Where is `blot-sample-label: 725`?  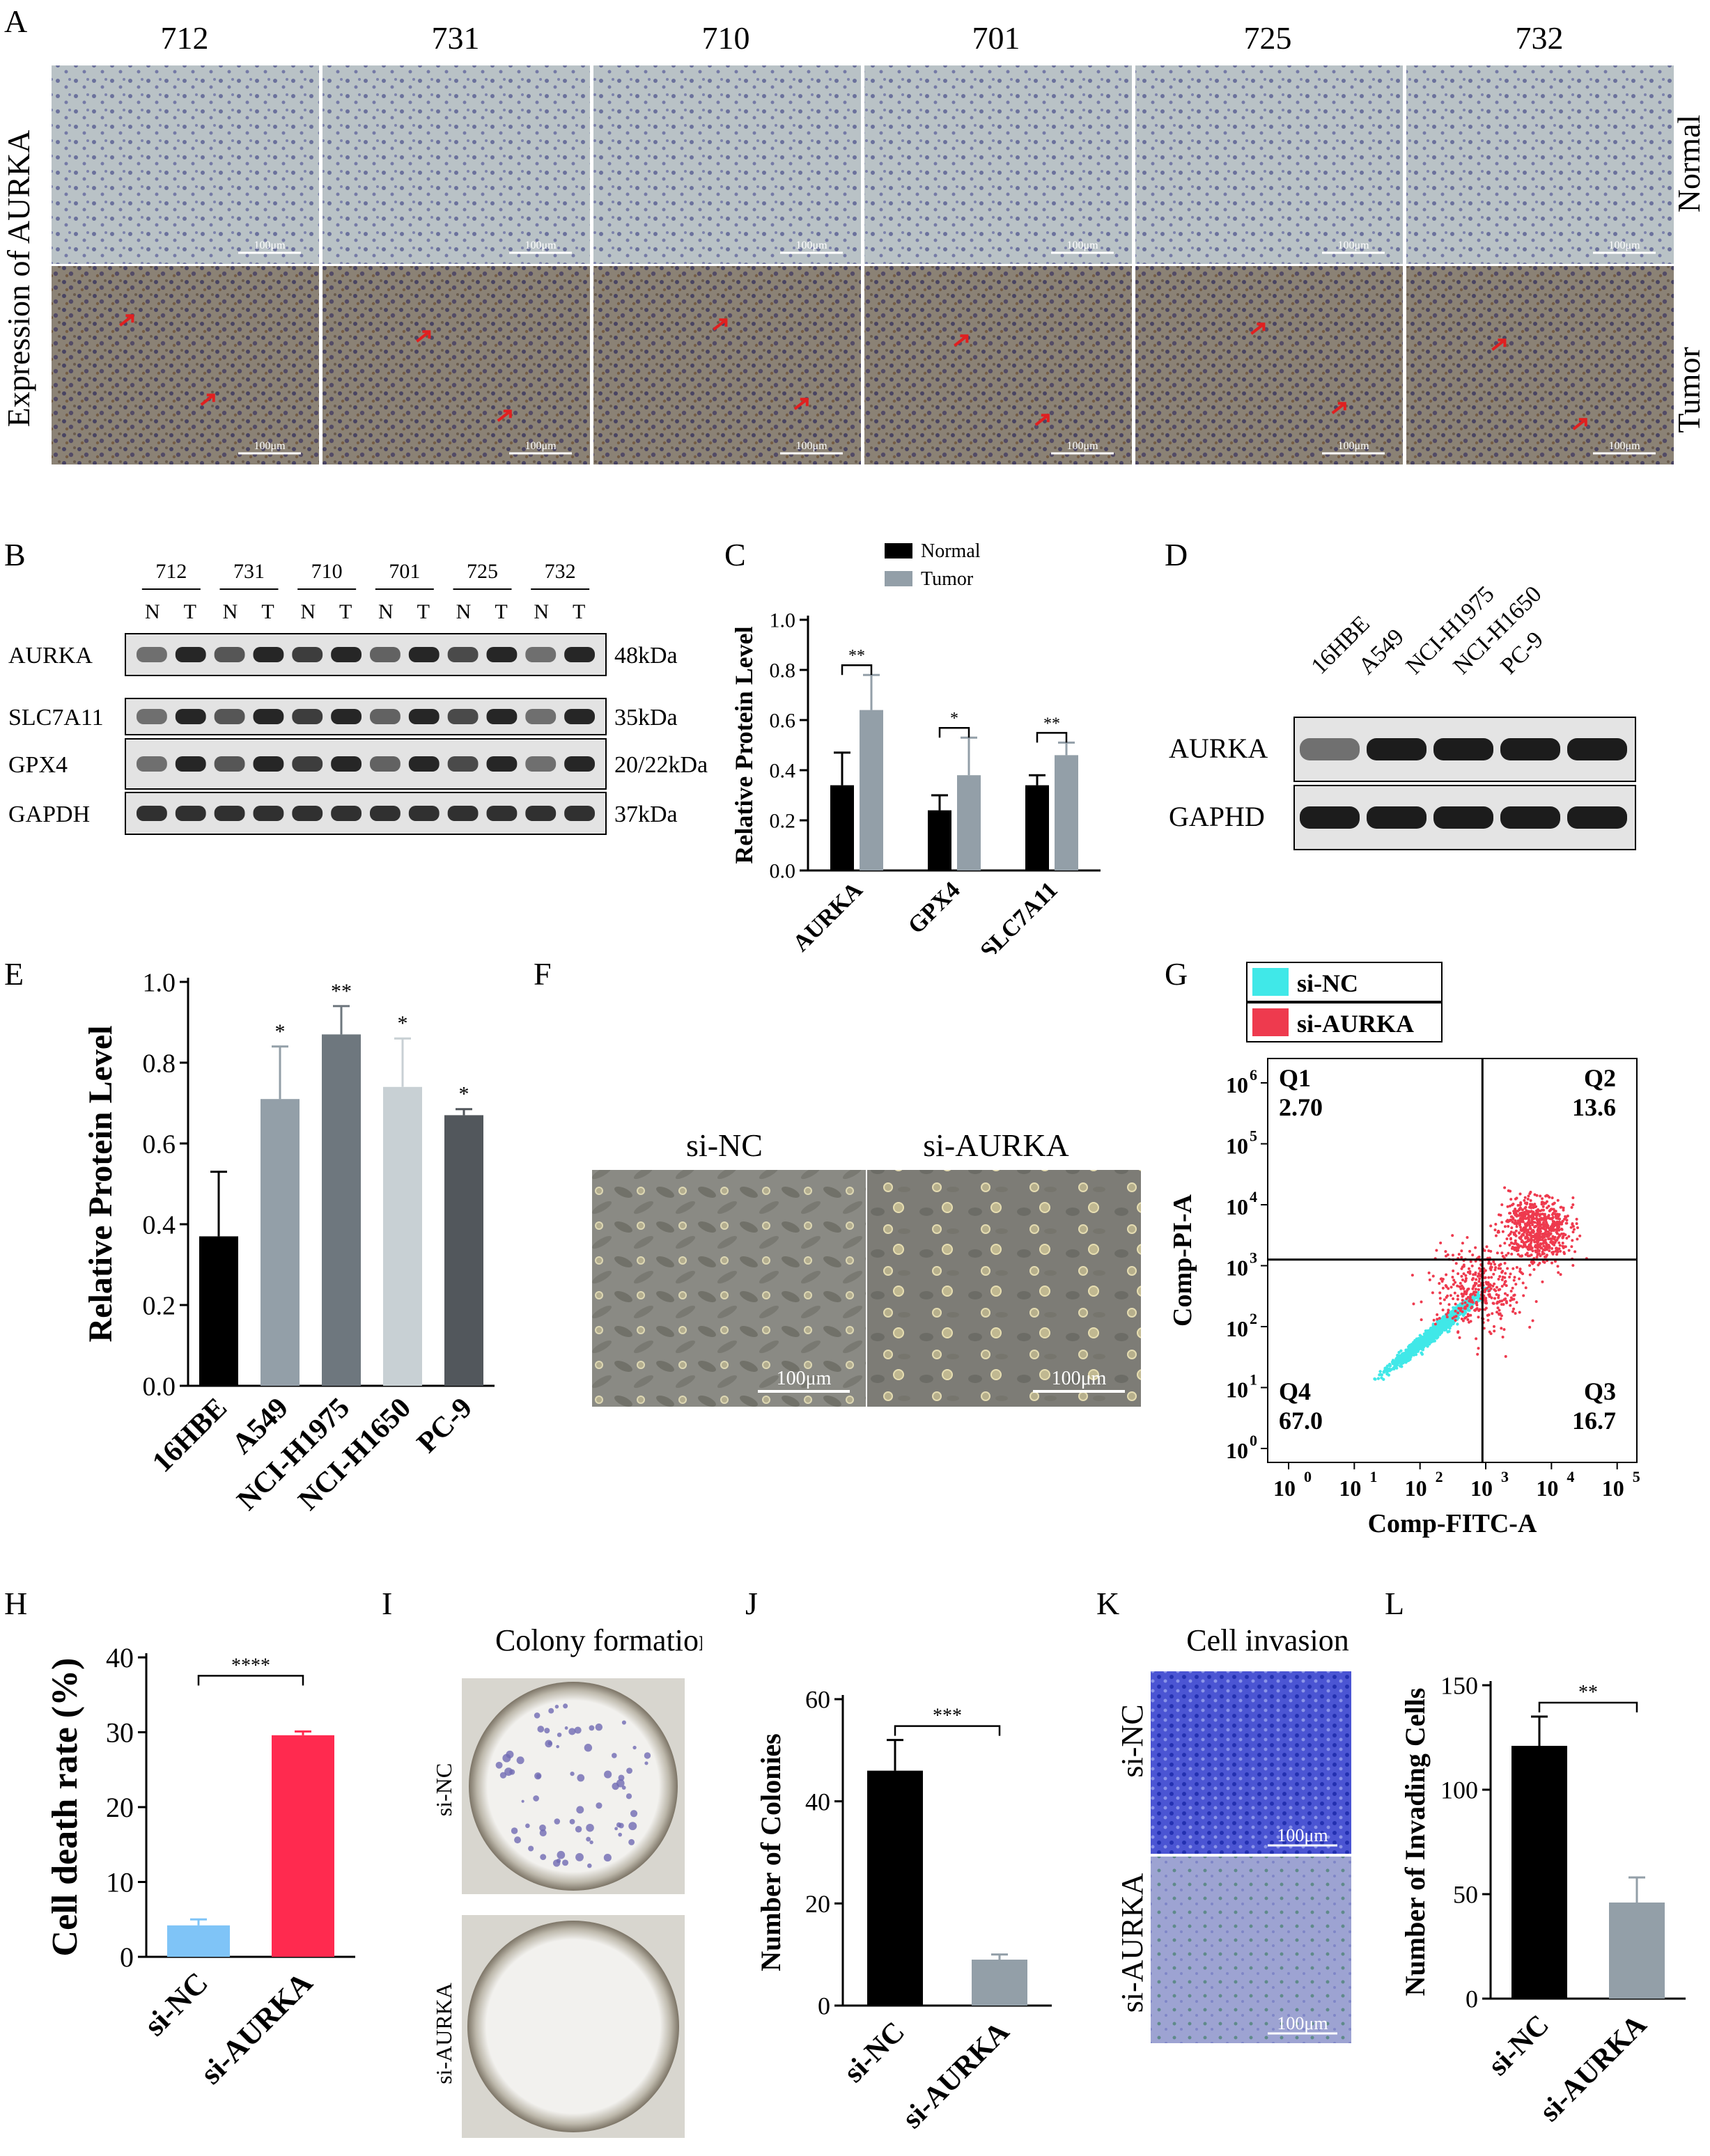
blot-sample-label: 725 is located at coordinates (482, 571).